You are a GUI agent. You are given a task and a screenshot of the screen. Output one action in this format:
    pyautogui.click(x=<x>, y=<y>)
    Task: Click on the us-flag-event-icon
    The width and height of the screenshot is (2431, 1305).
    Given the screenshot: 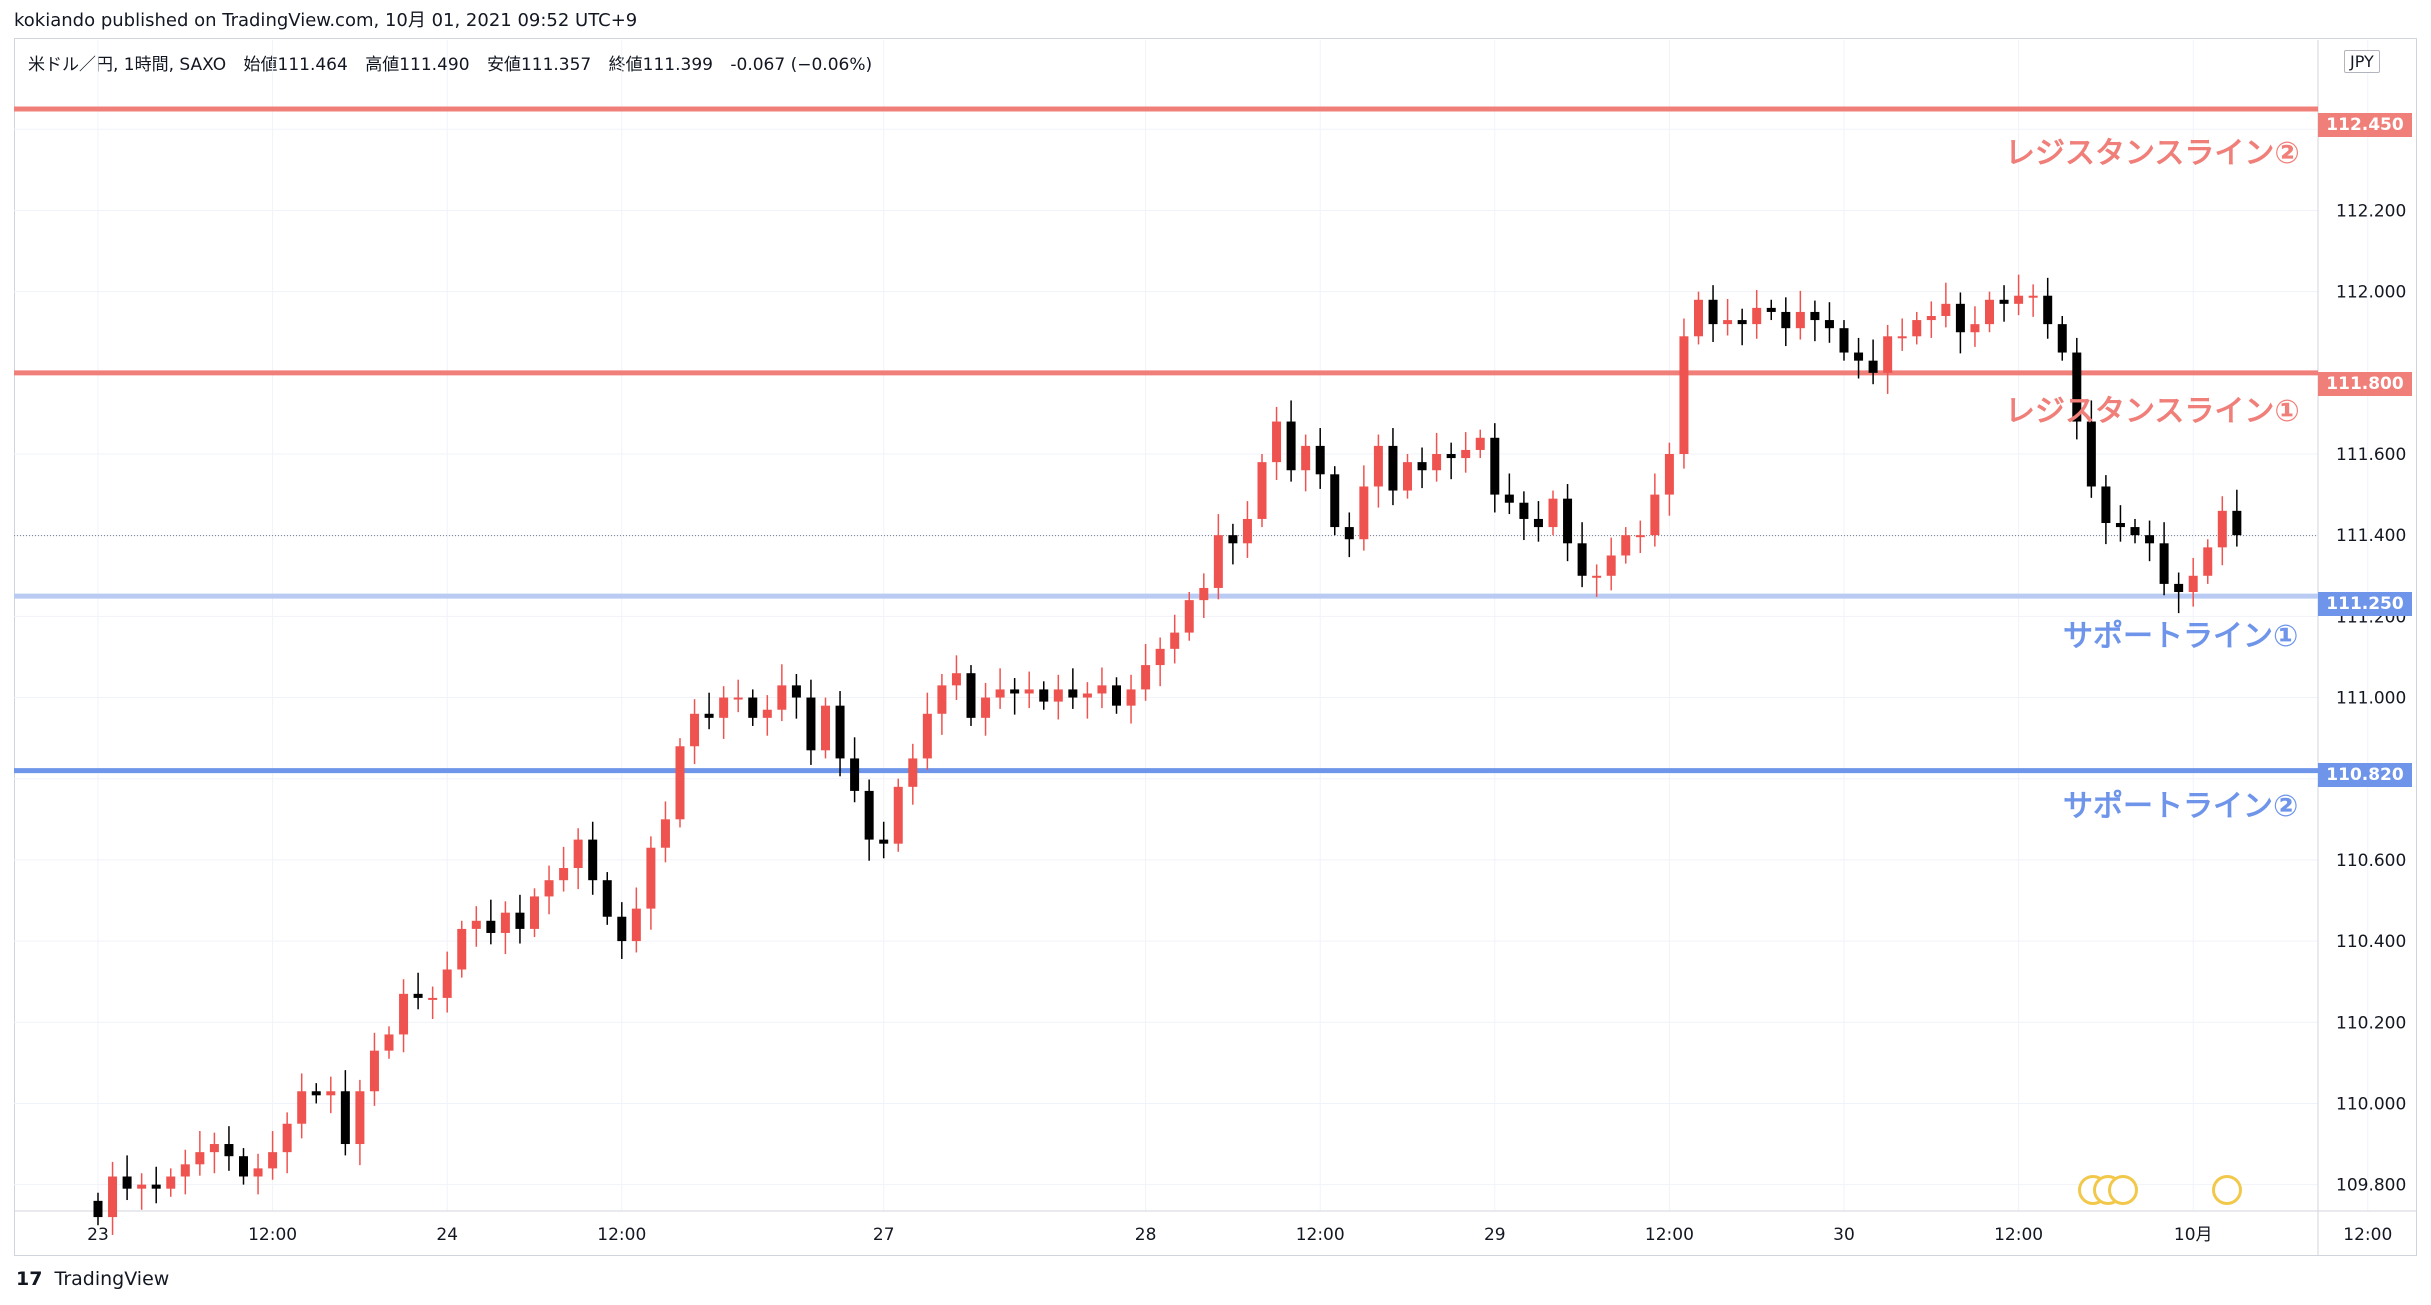 What is the action you would take?
    pyautogui.click(x=2123, y=1190)
    